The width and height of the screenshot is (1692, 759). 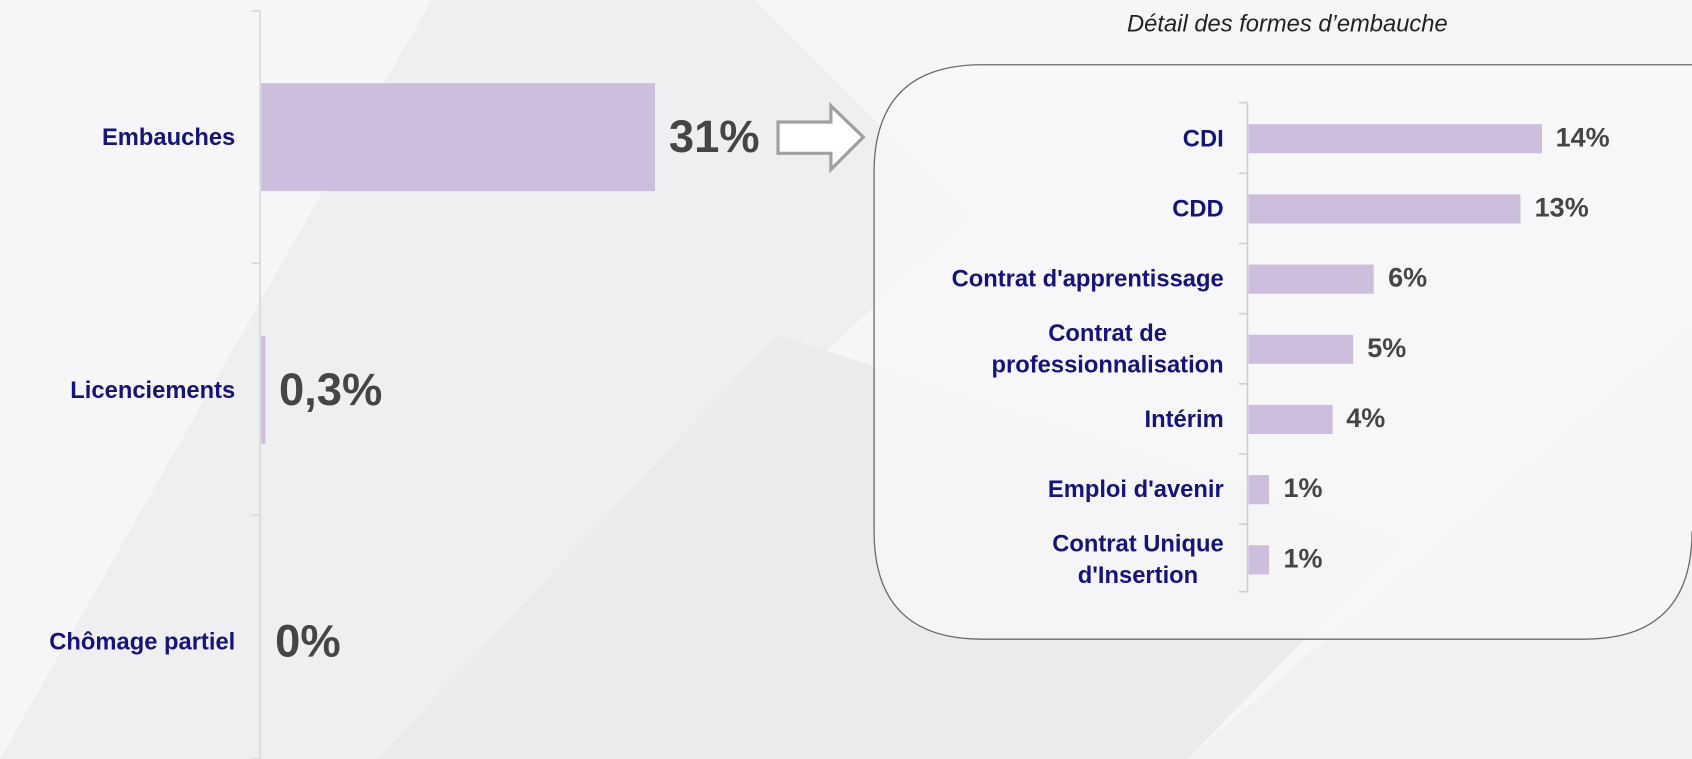 What do you see at coordinates (1087, 279) in the screenshot?
I see `category-label: Contrat d'apprentissage` at bounding box center [1087, 279].